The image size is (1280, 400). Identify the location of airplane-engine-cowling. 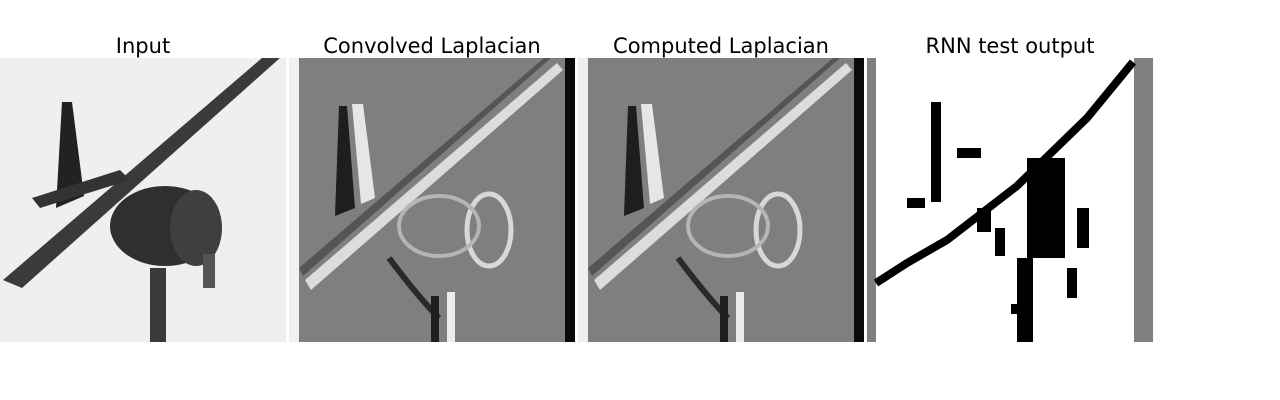
(196, 228).